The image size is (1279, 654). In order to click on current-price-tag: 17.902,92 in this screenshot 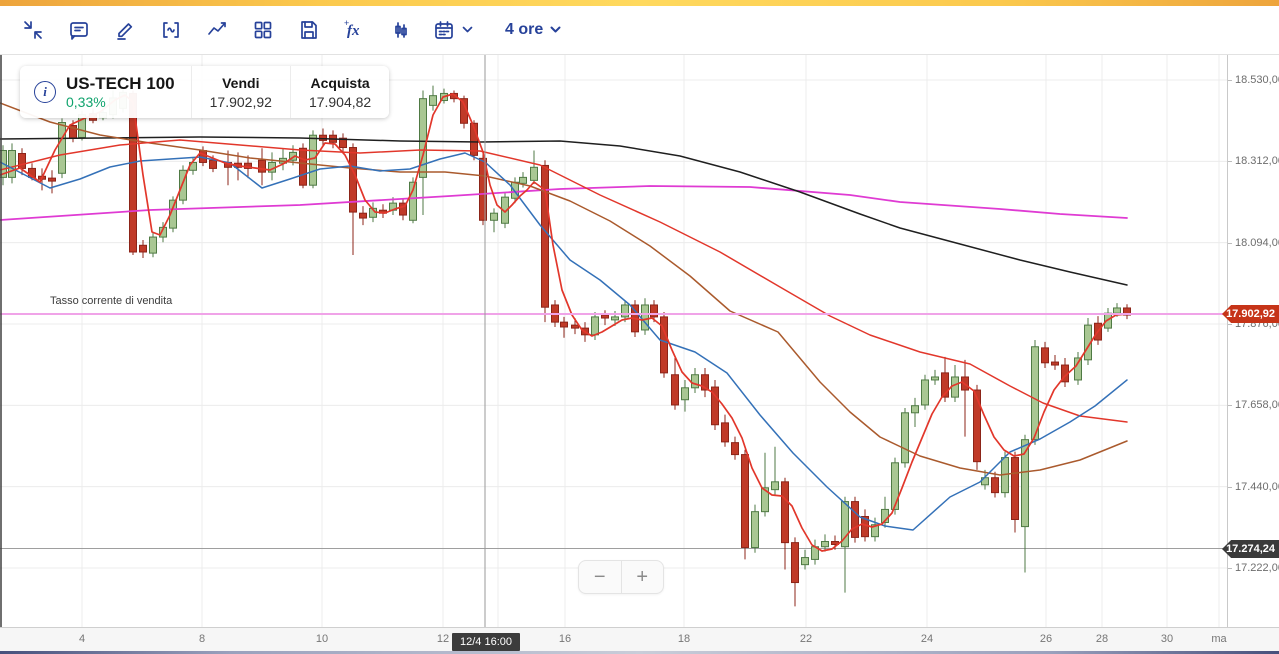, I will do `click(1250, 313)`.